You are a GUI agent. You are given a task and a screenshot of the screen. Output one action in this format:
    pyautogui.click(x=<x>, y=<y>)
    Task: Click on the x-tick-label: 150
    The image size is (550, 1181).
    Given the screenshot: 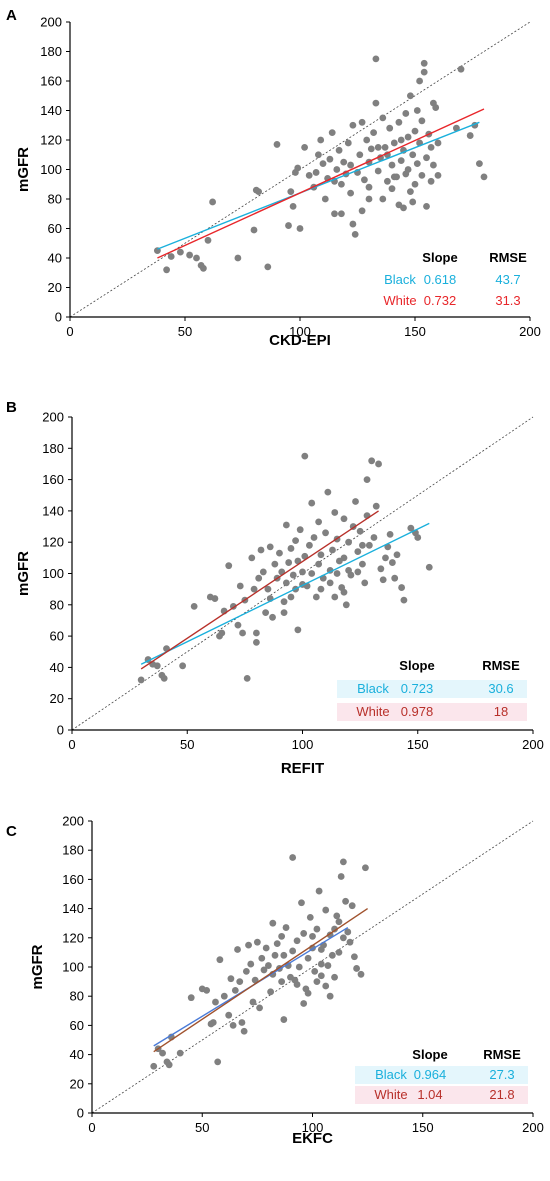 What is the action you would take?
    pyautogui.click(x=418, y=744)
    